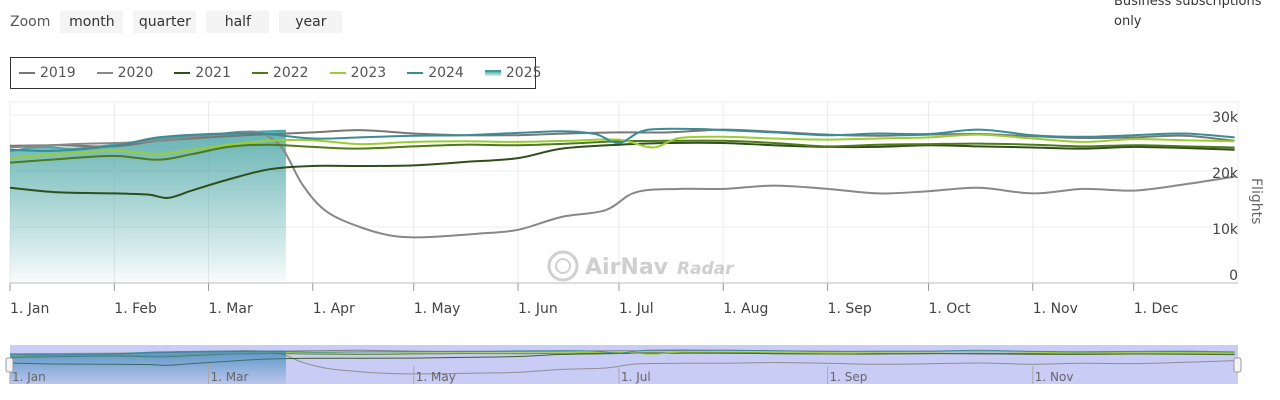 The width and height of the screenshot is (1280, 400). I want to click on legend-label-2025: 2025, so click(523, 73).